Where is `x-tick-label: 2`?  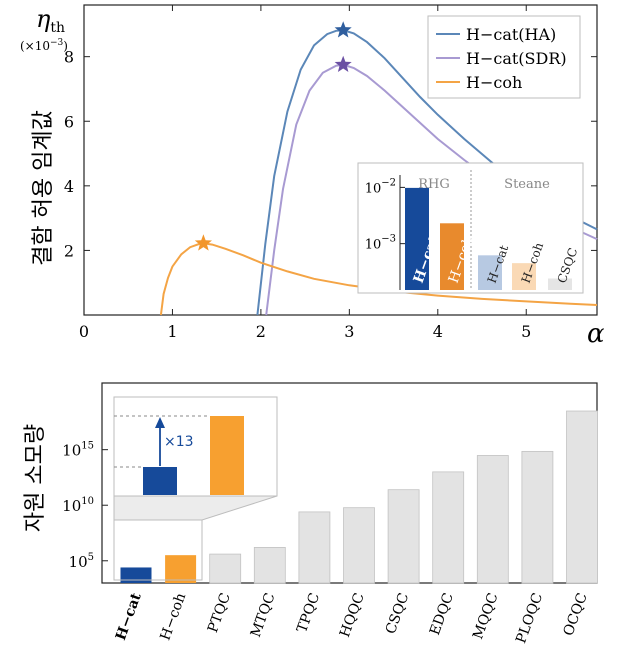
x-tick-label: 2 is located at coordinates (261, 331).